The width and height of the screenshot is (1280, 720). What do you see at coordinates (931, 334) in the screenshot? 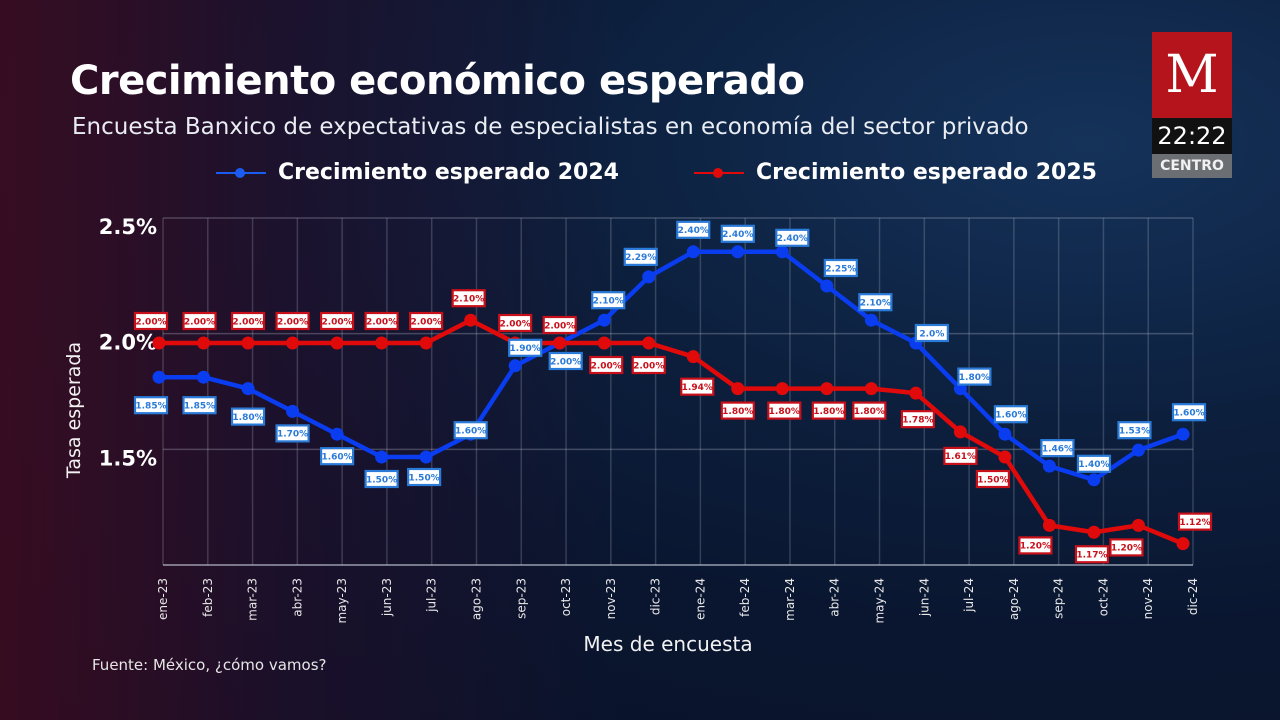
I see `data-label: 2.0%` at bounding box center [931, 334].